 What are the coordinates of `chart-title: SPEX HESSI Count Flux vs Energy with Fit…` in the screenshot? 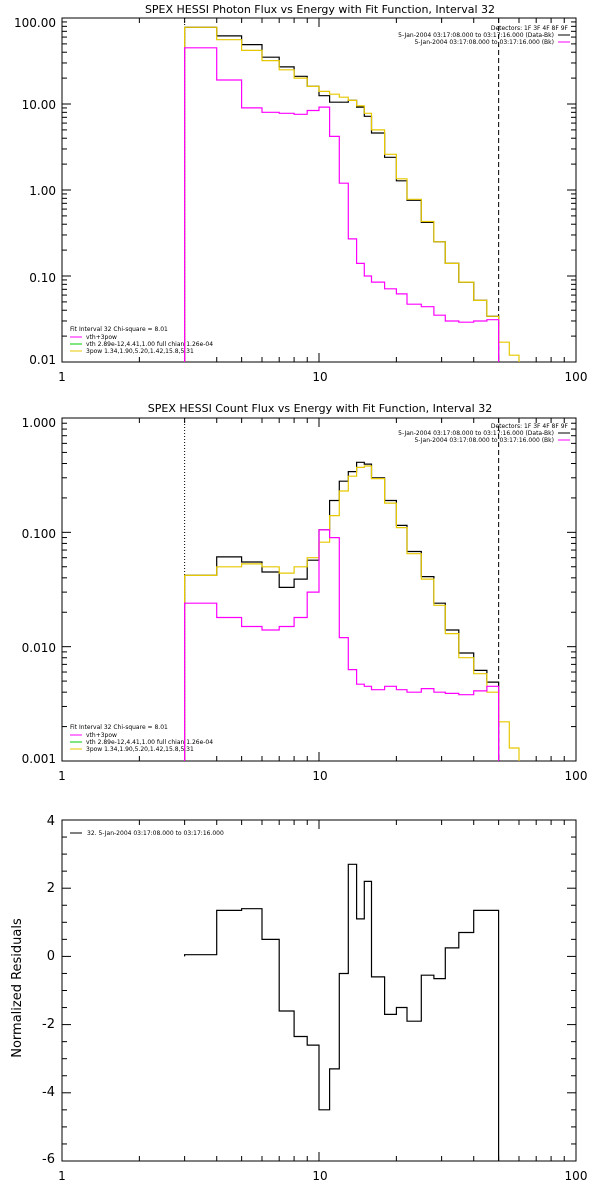 It's located at (320, 408).